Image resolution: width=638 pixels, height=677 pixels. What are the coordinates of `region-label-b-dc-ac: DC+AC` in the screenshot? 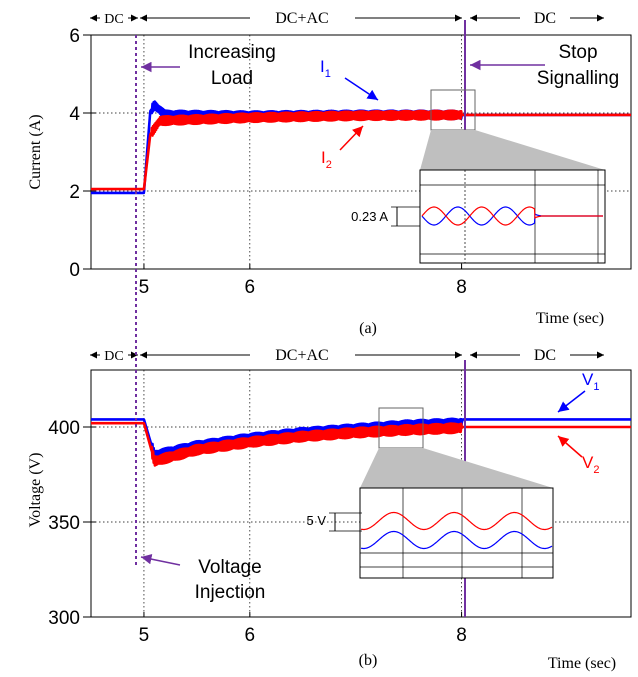 It's located at (301, 355).